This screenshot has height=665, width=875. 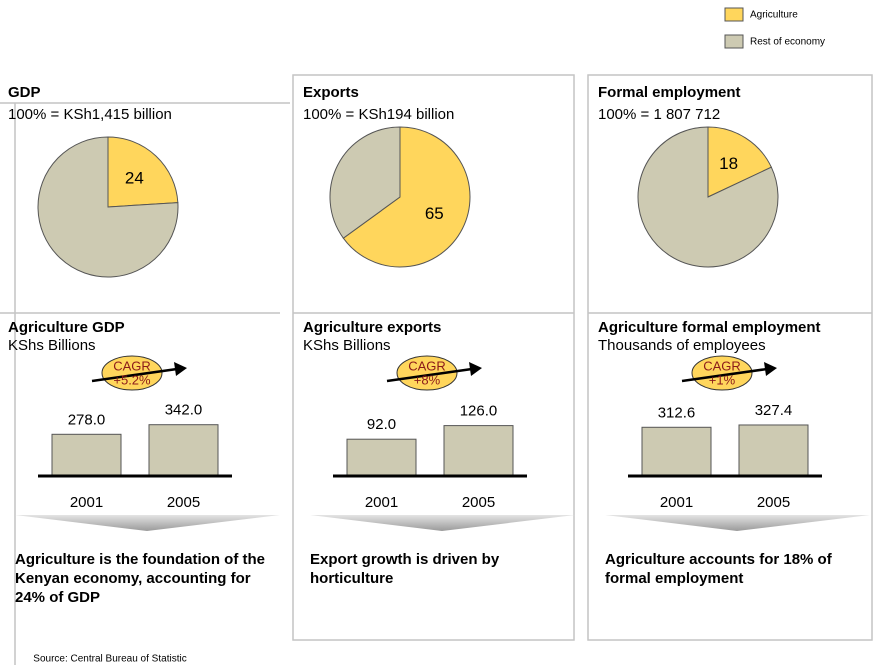 I want to click on data-label: 278.0, so click(x=87, y=419).